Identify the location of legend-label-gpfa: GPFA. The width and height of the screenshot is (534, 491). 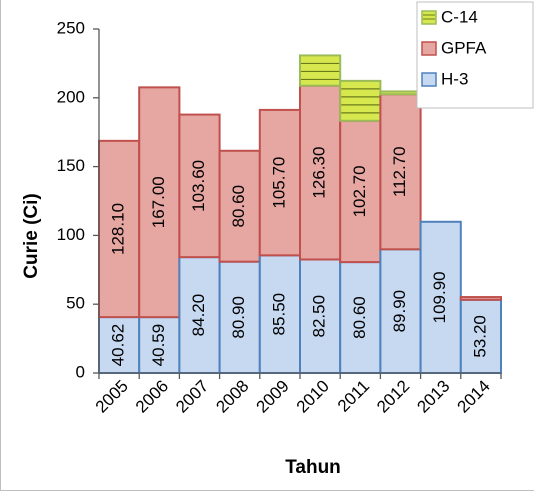
(464, 47).